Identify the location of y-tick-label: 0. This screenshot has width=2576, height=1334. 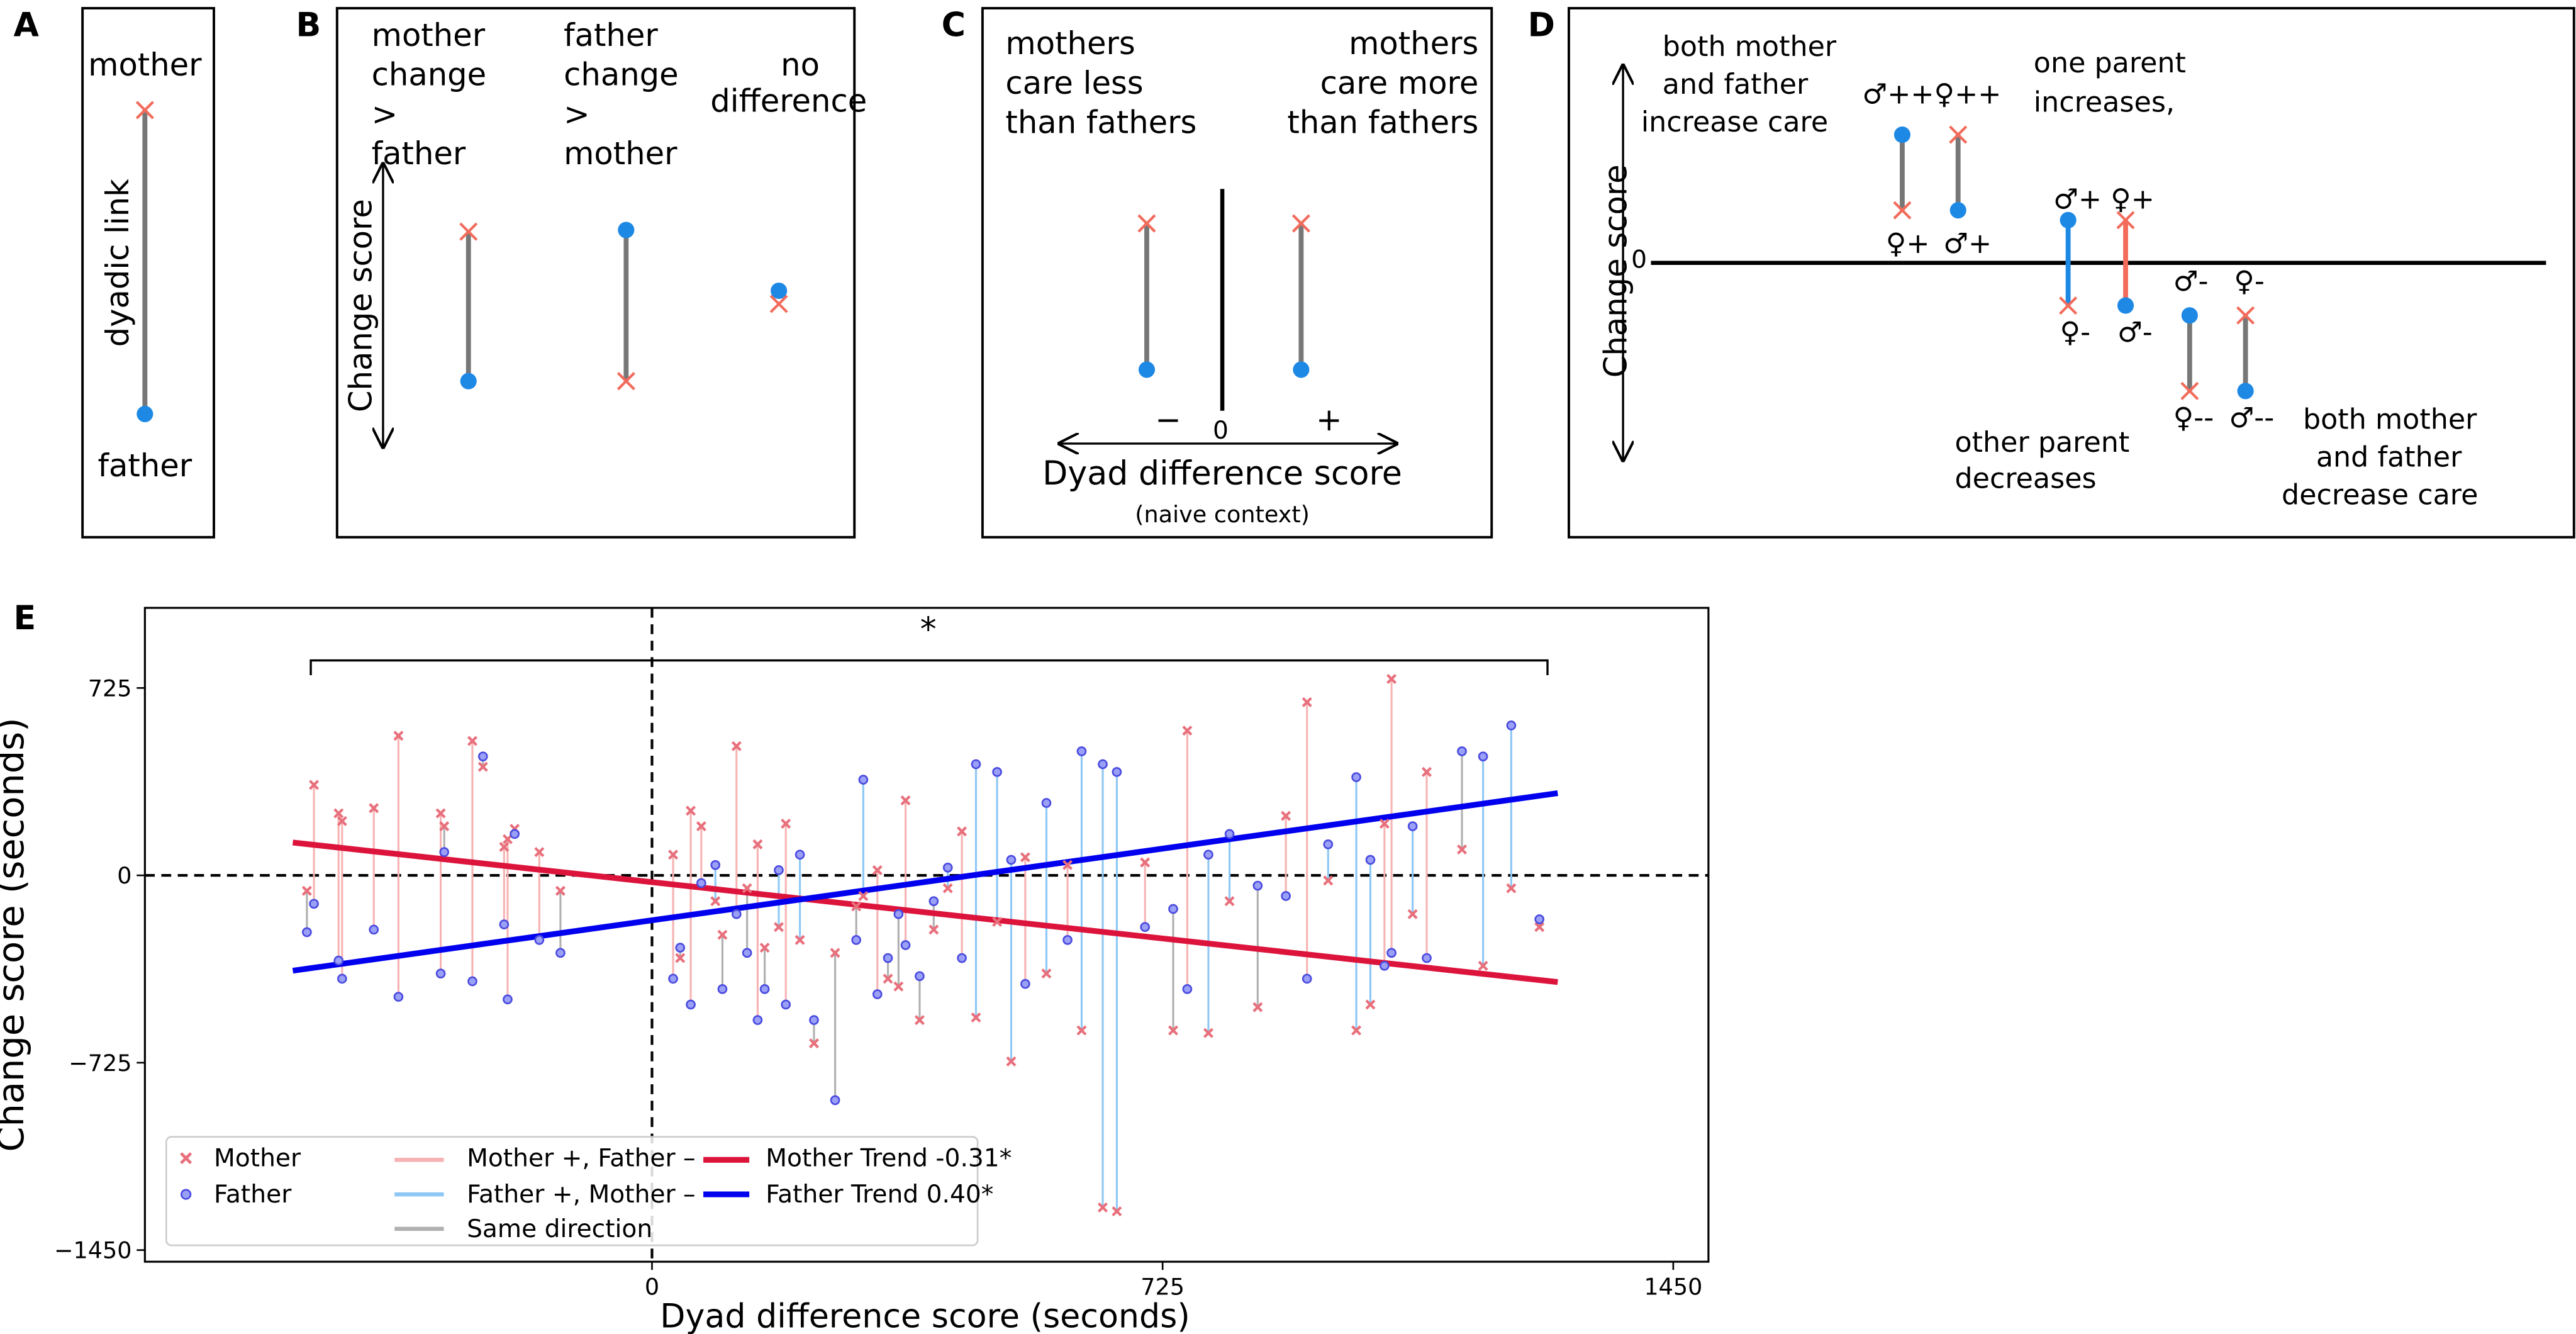
(124, 875).